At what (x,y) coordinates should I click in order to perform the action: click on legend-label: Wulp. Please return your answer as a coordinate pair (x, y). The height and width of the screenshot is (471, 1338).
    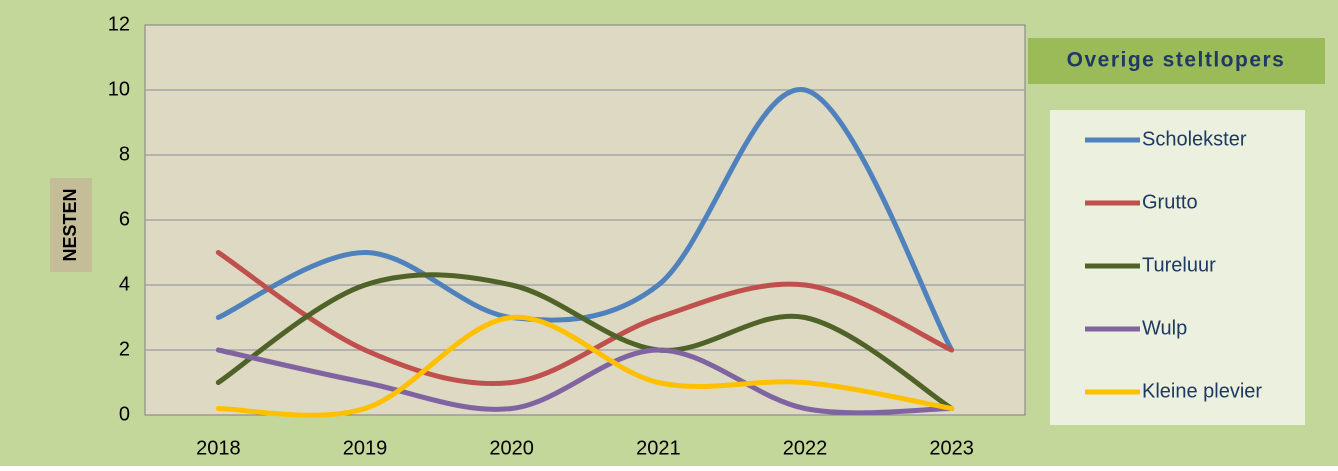
    Looking at the image, I should click on (1164, 328).